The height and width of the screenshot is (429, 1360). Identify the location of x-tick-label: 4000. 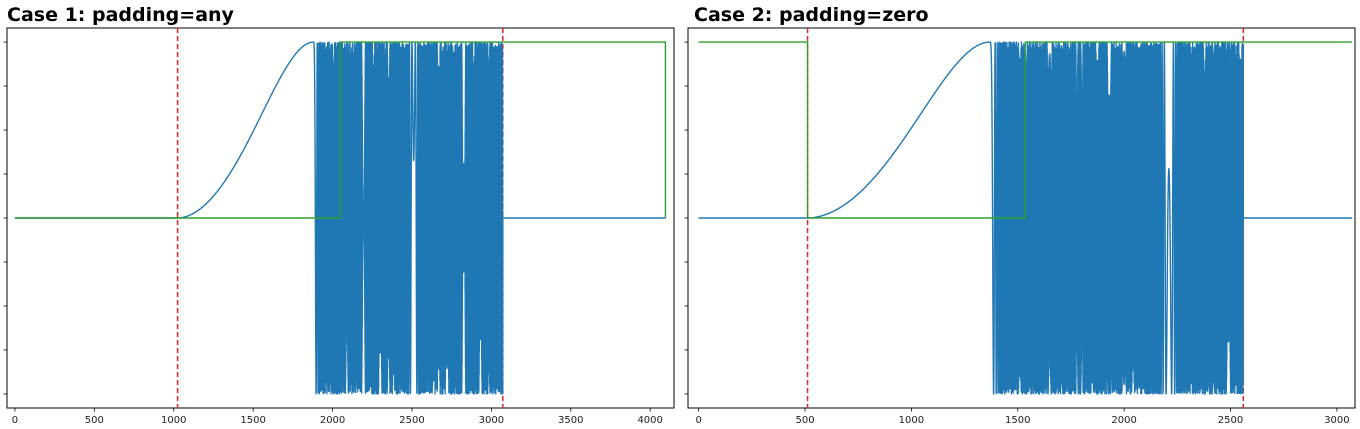
(649, 420).